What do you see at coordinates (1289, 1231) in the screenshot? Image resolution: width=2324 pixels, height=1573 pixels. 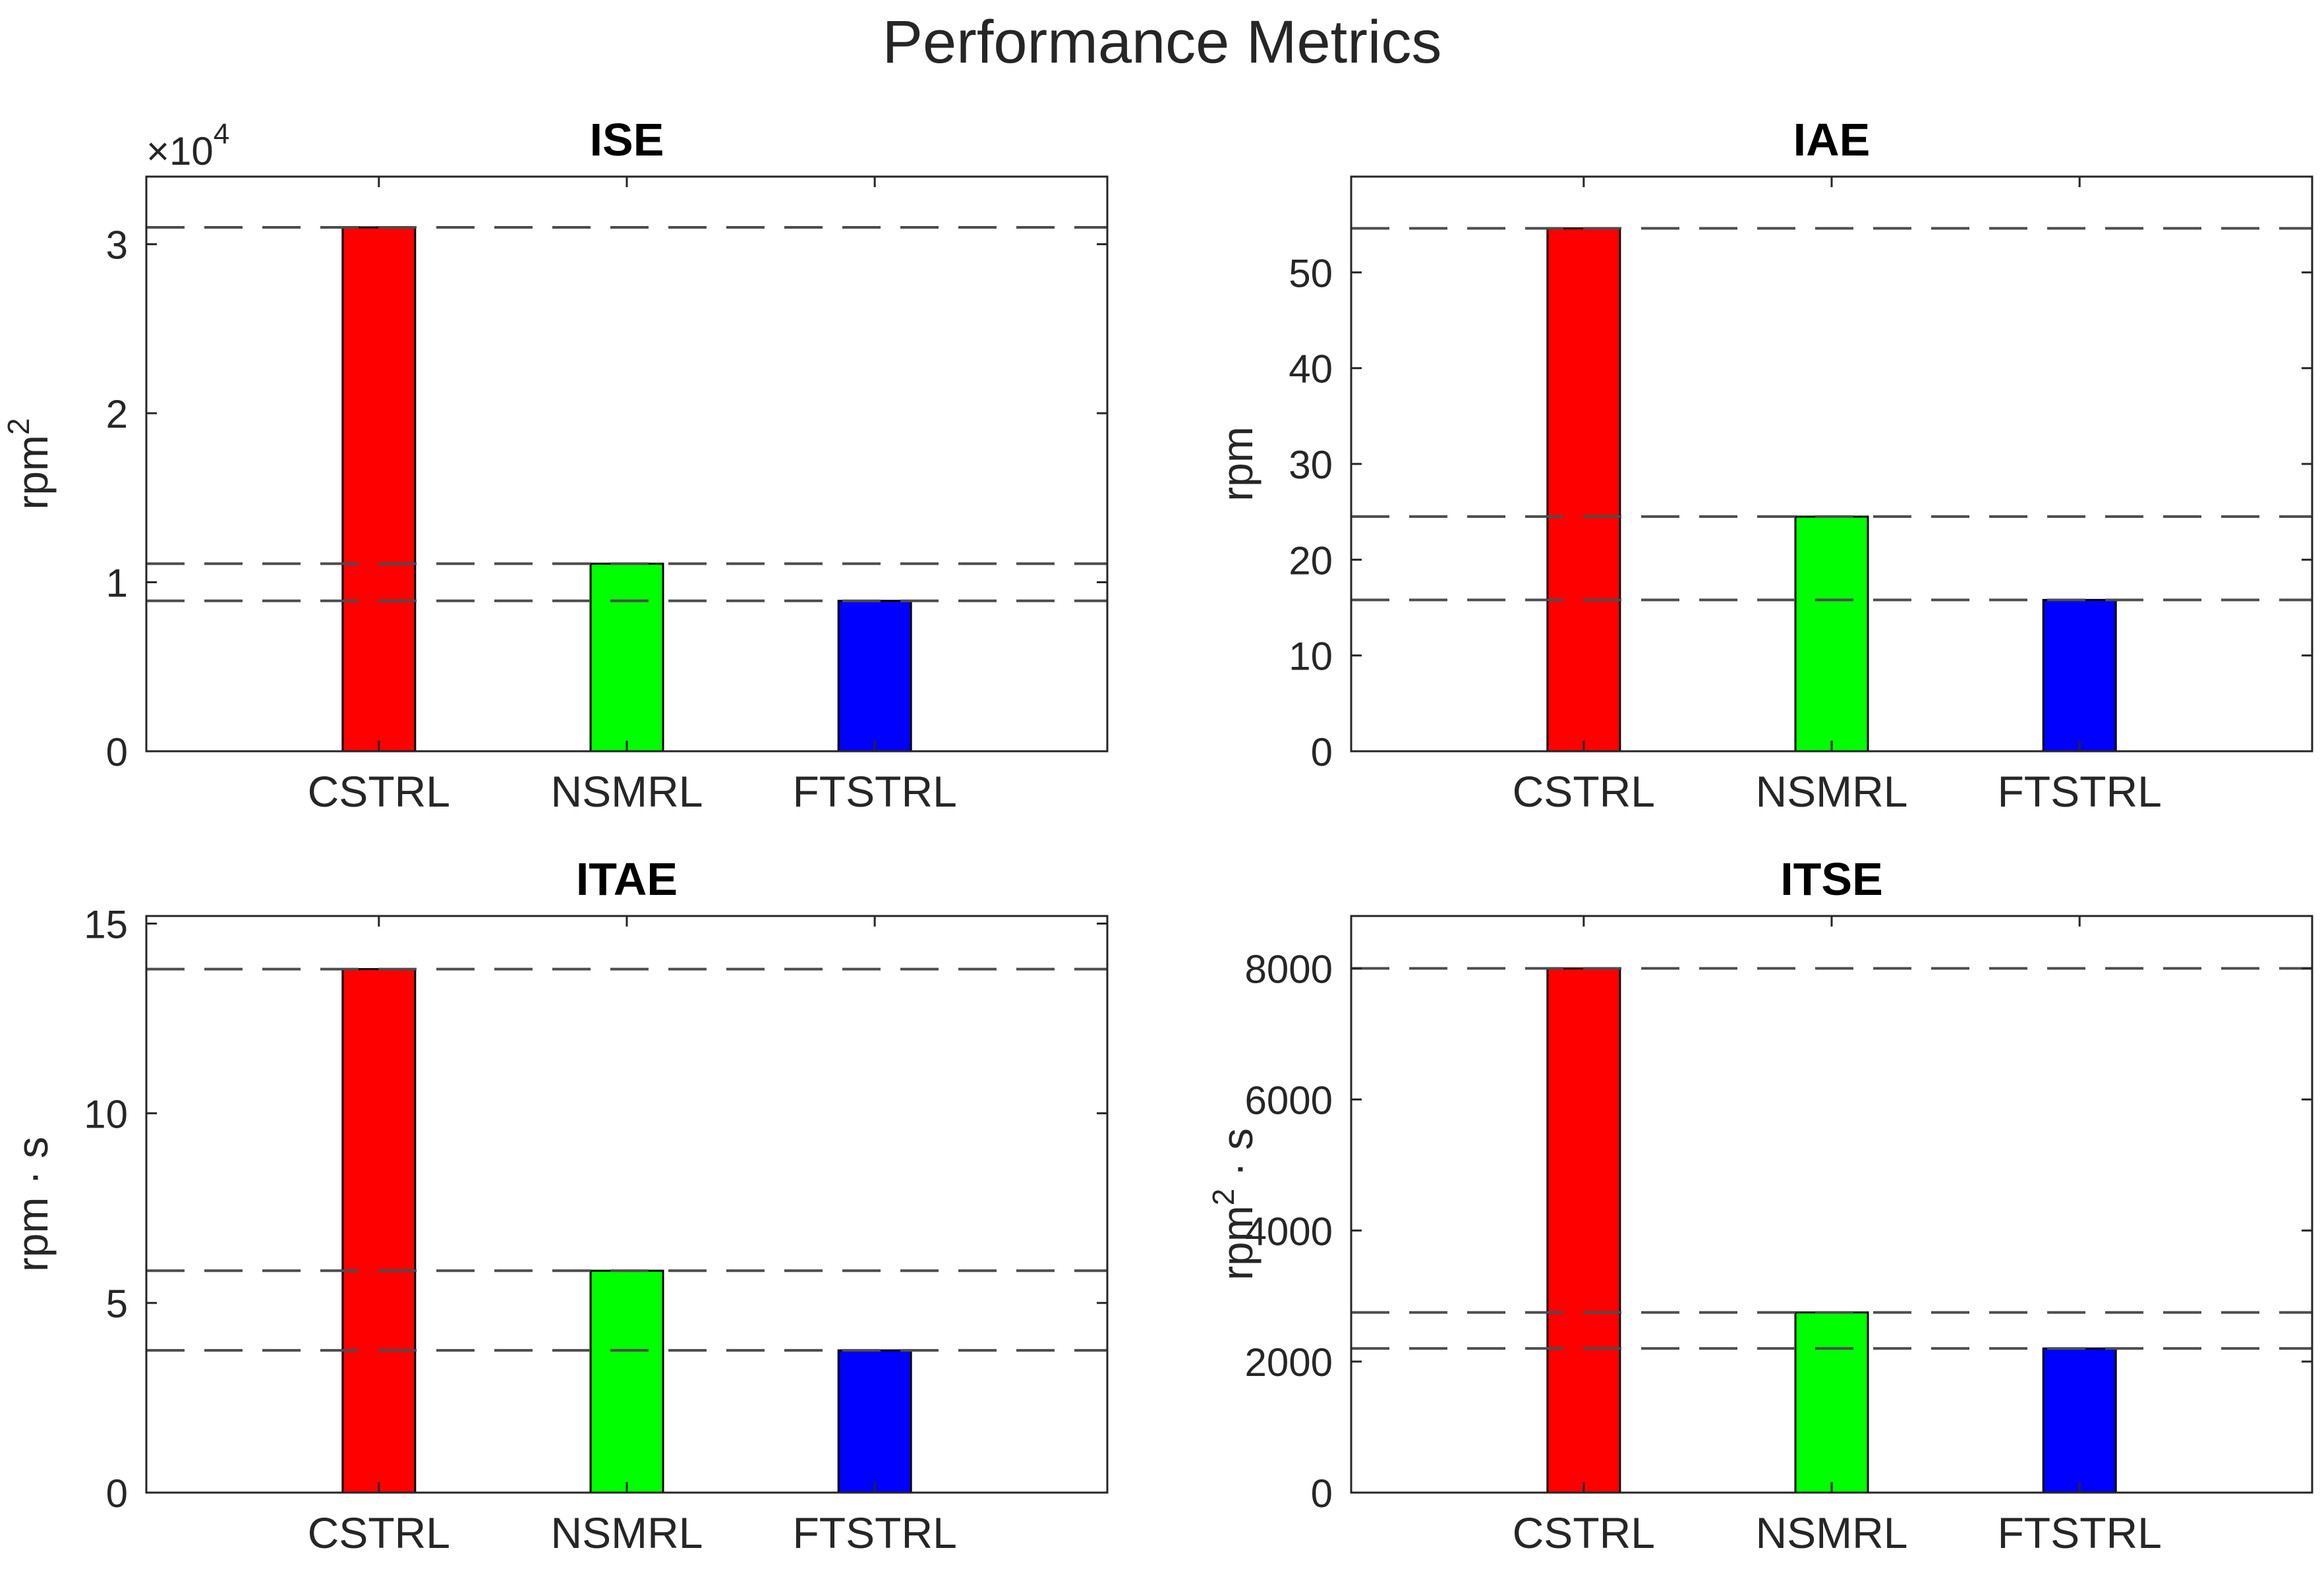 I see `y-tick-label: 4000` at bounding box center [1289, 1231].